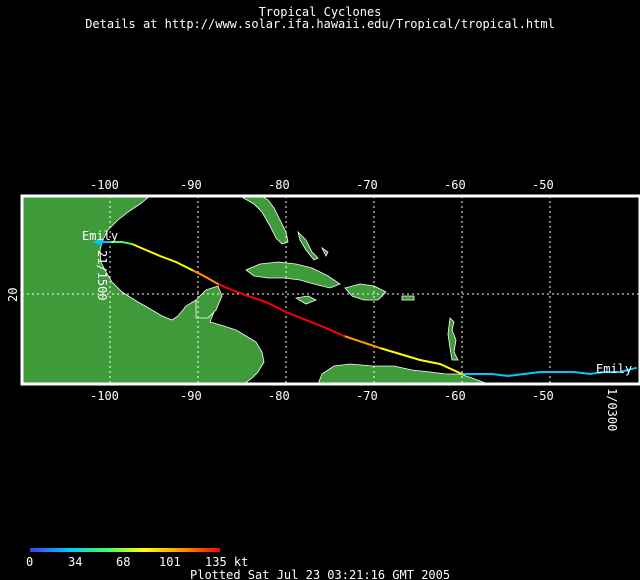  I want to click on cuba, so click(293, 275).